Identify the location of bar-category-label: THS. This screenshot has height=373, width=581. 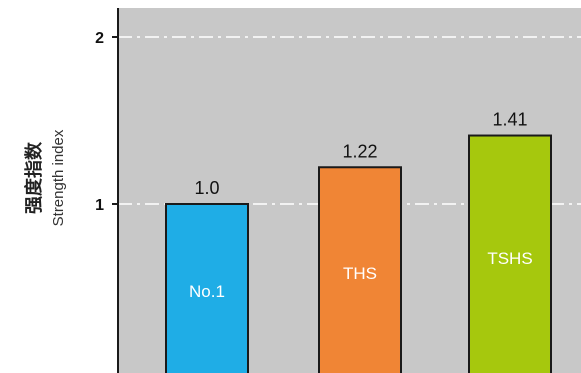
(360, 273).